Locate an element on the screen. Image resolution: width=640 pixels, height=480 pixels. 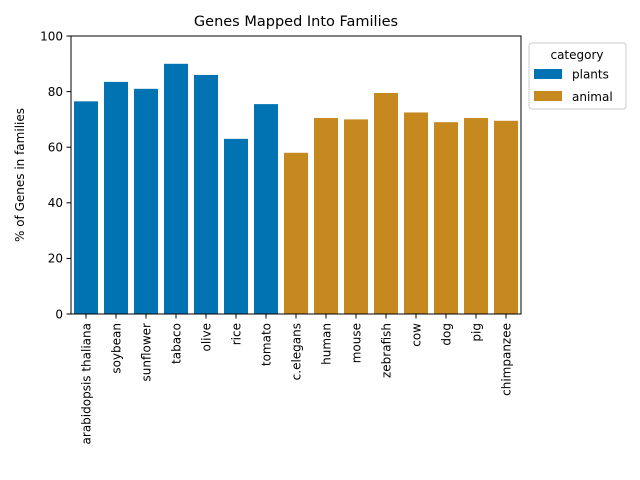
x-tick-label: mouse is located at coordinates (357, 343).